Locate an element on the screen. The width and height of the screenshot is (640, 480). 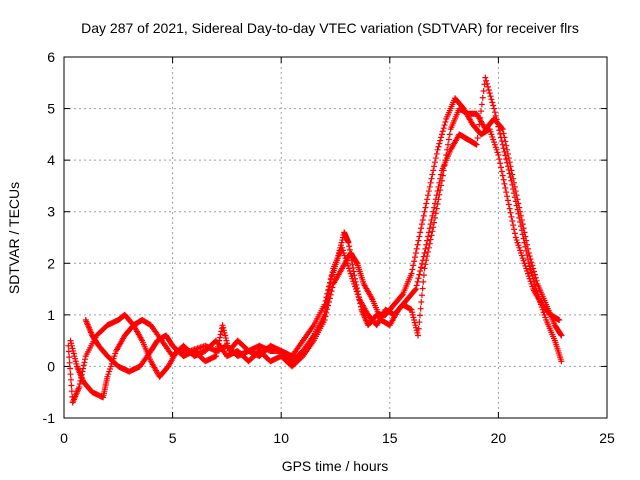
x-tick-labels: 0 5 10 15 20 25 is located at coordinates (337, 438).